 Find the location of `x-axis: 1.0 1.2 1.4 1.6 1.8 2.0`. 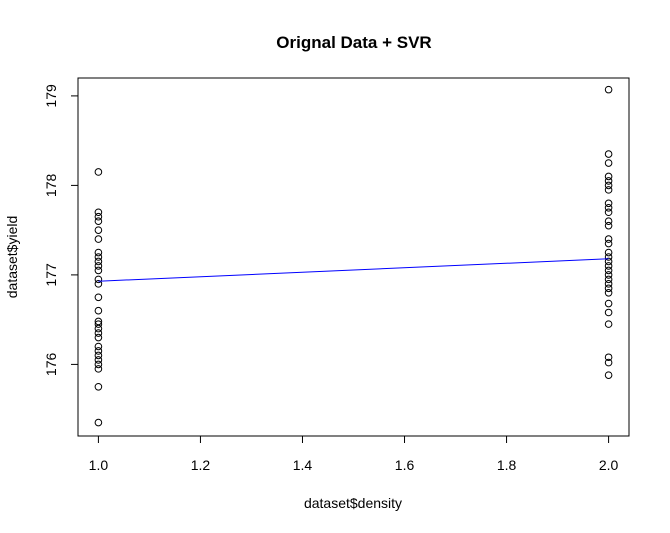

x-axis: 1.0 1.2 1.4 1.6 1.8 2.0 is located at coordinates (354, 454).